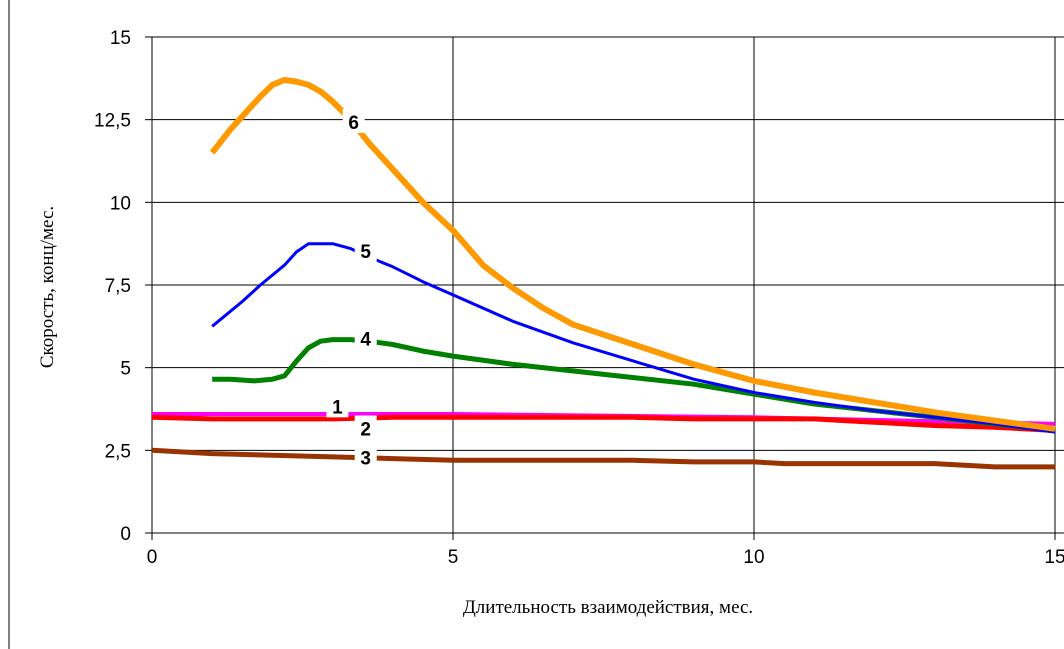 Image resolution: width=1064 pixels, height=649 pixels. Describe the element at coordinates (47, 287) in the screenshot. I see `y-axis-title: Скорость, конц/мес.` at that location.